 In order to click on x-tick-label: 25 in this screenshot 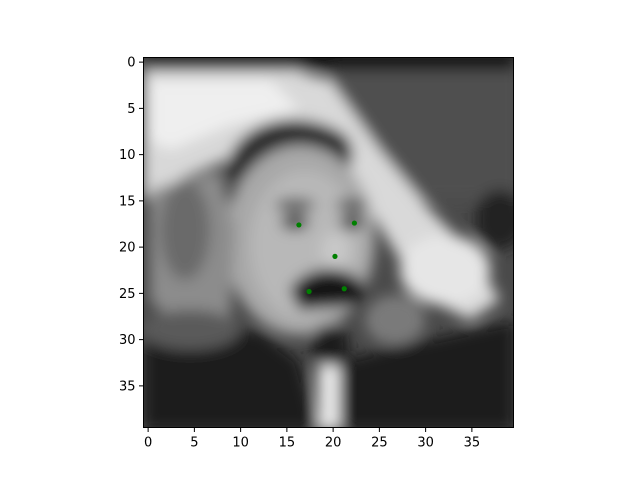, I will do `click(379, 443)`.